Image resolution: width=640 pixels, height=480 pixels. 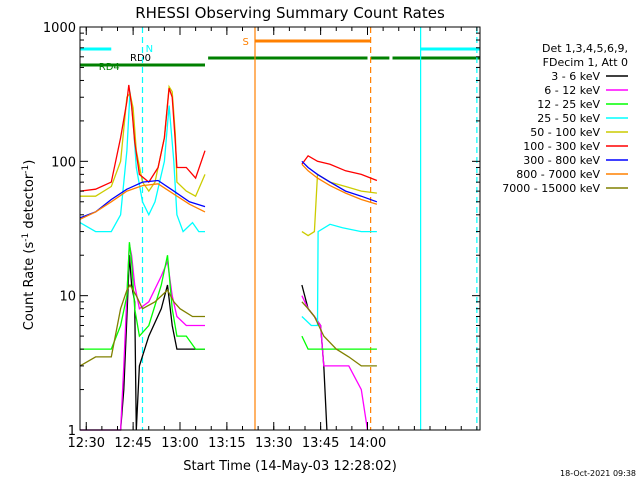 What do you see at coordinates (63, 162) in the screenshot?
I see `y-tick-label: 100` at bounding box center [63, 162].